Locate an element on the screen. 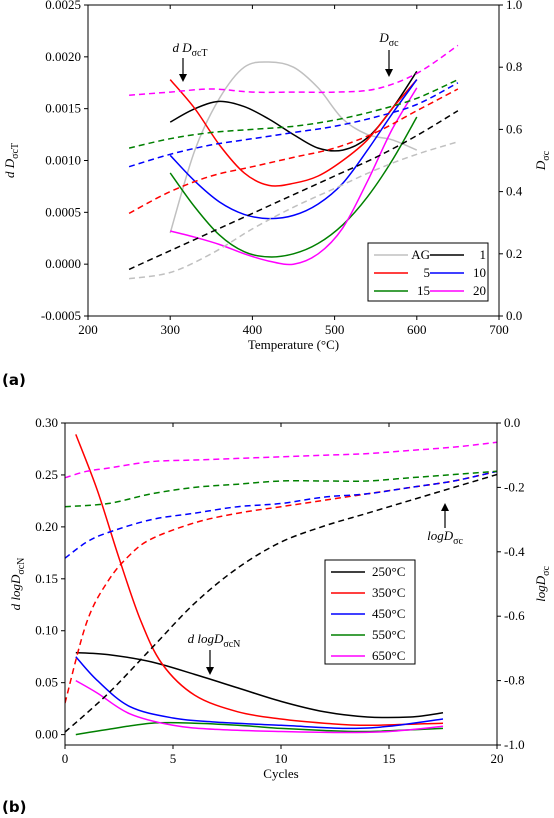  x-tick-label: 400 is located at coordinates (253, 329).